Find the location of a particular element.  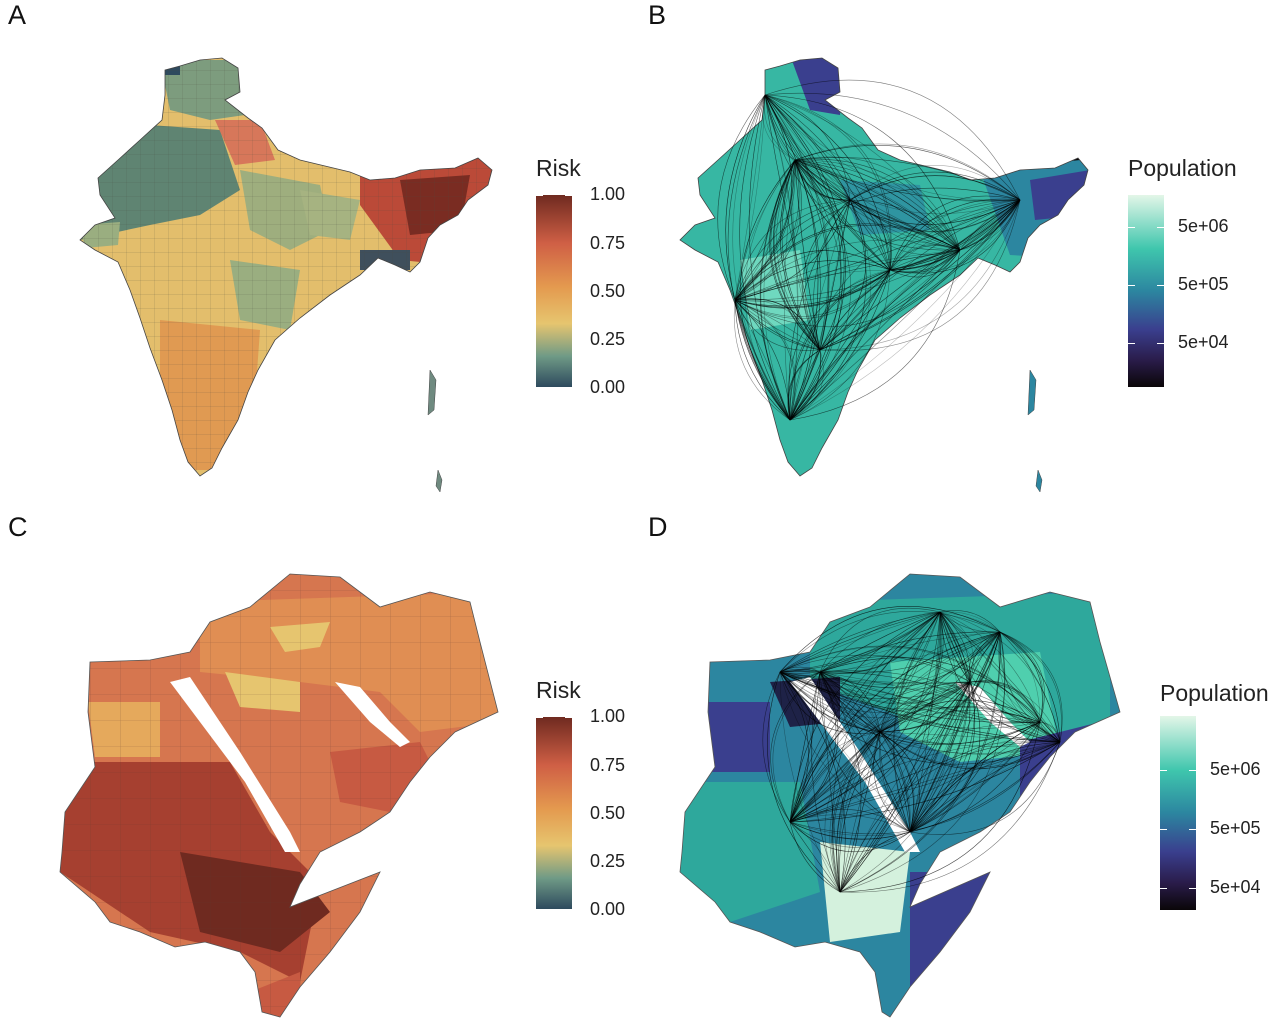

east-africa-middle-east-risk-map is located at coordinates (279, 795).